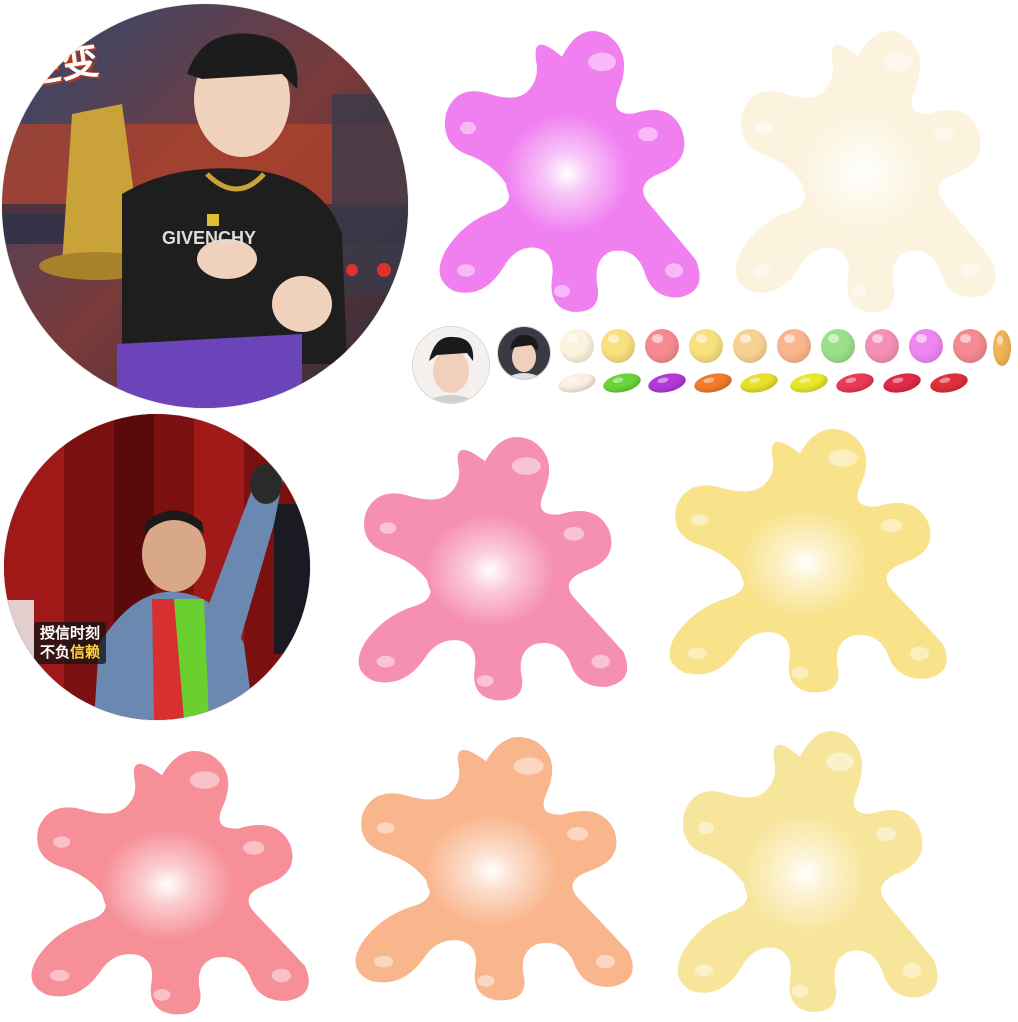  I want to click on splat-coral, so click(162, 872).